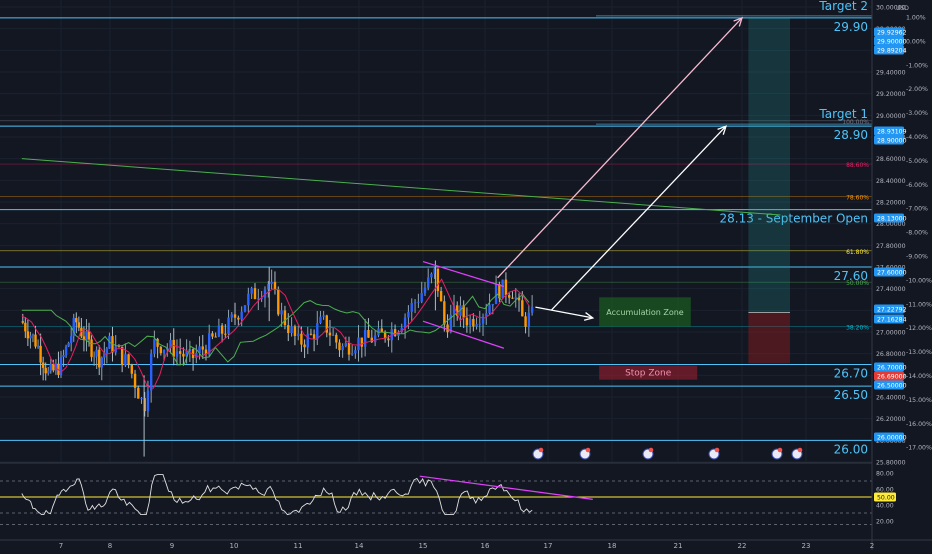 This screenshot has height=554, width=932. Describe the element at coordinates (891, 289) in the screenshot. I see `price-tick-label: 27.40000` at that location.